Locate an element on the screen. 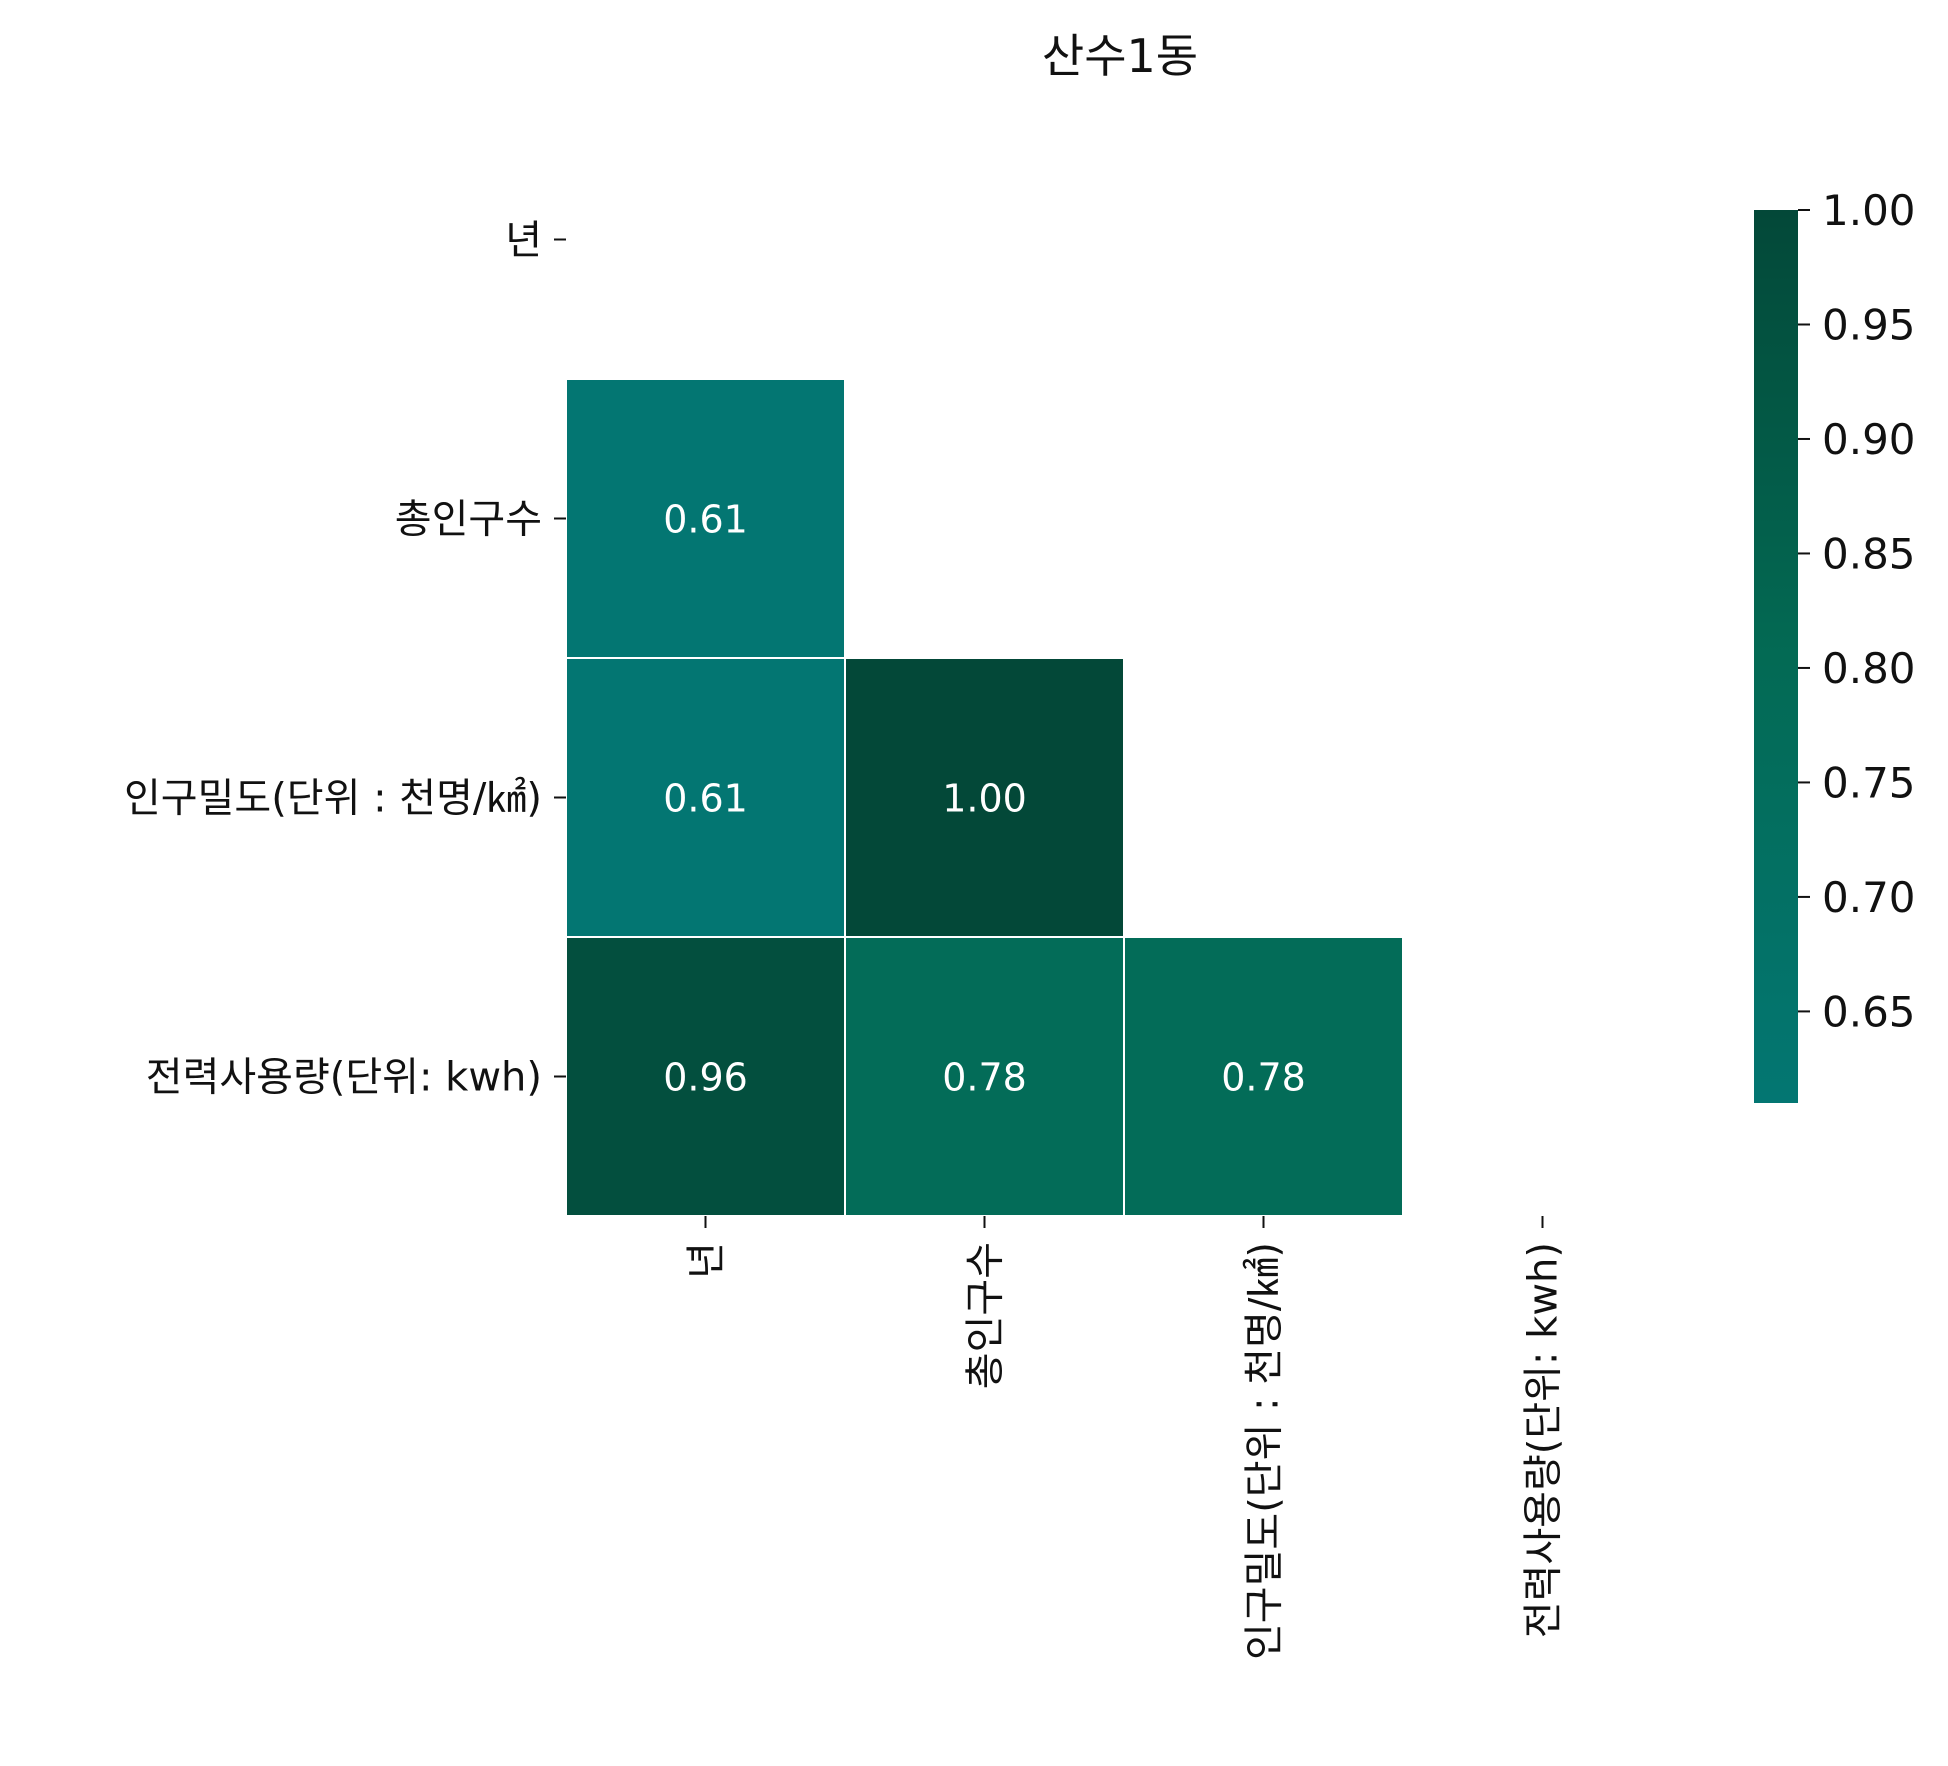 This screenshot has width=1948, height=1766. colorbar-tick-label: 0.65 is located at coordinates (1869, 1011).